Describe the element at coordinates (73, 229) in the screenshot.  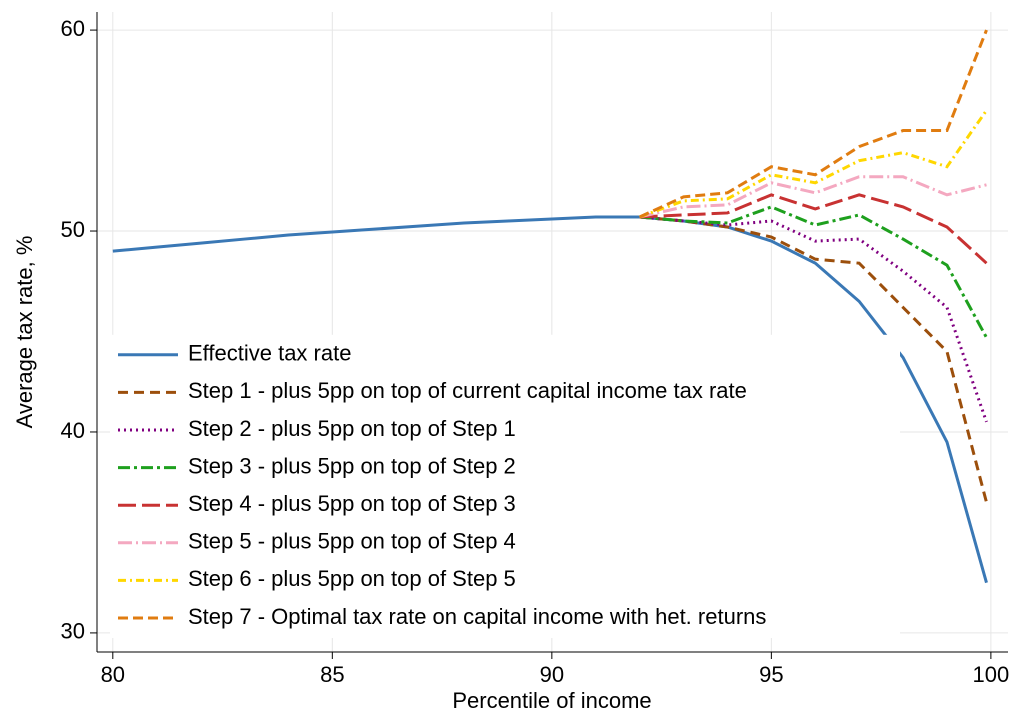
I see `y-tick-label: 50` at that location.